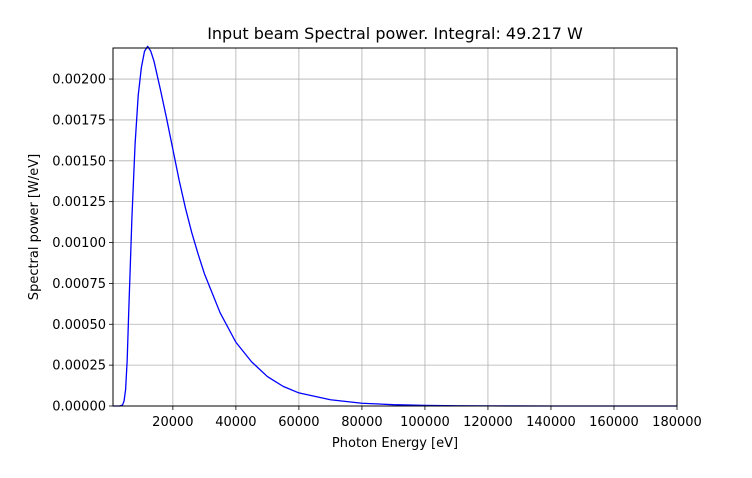  Describe the element at coordinates (172, 422) in the screenshot. I see `x-tick-label: 20000` at that location.